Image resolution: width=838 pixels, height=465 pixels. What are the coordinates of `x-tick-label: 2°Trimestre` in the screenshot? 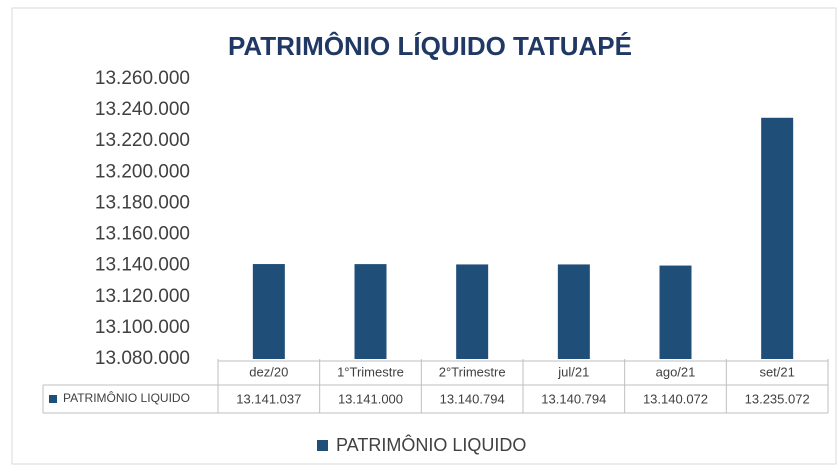 It's located at (472, 371).